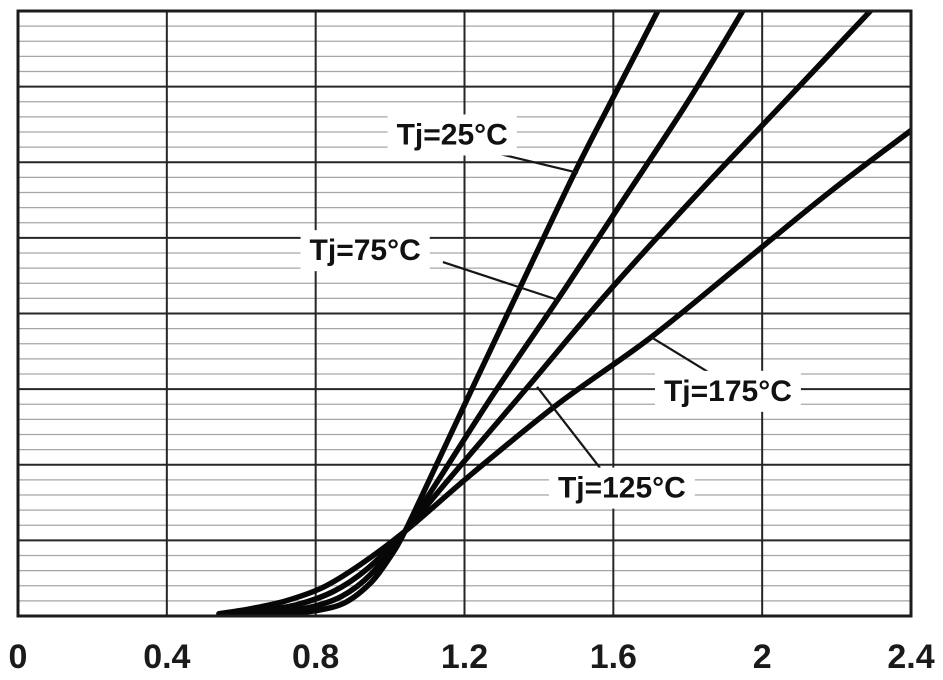 Image resolution: width=943 pixels, height=680 pixels. I want to click on x-tick-label: 1.2, so click(464, 657).